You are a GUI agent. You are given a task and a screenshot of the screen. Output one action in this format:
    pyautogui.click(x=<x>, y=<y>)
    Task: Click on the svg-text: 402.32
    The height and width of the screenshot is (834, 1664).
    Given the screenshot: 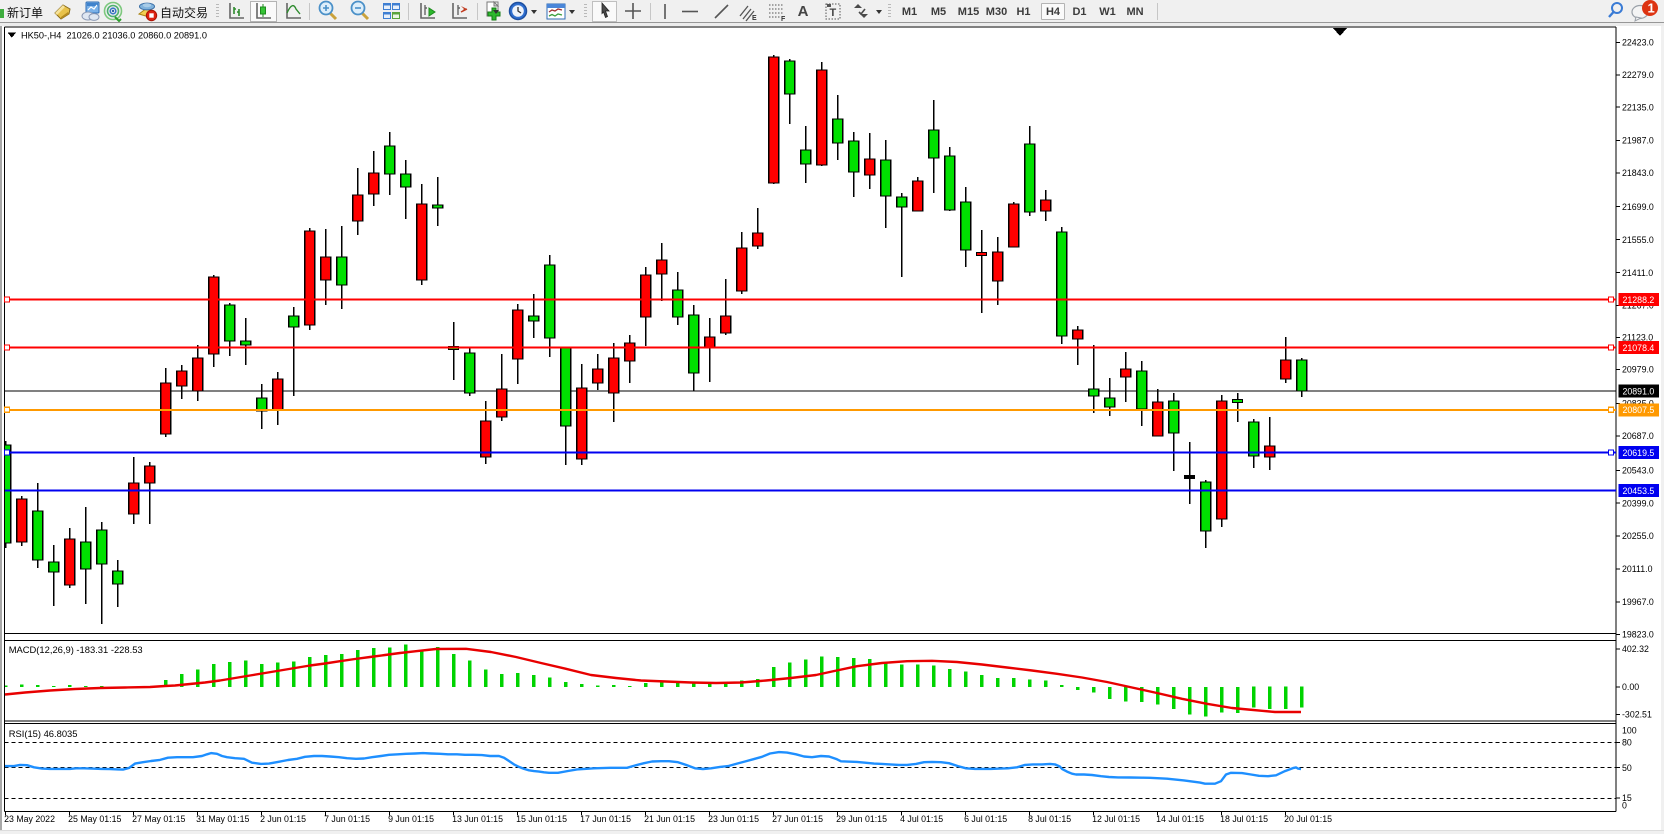 What is the action you would take?
    pyautogui.click(x=1635, y=649)
    